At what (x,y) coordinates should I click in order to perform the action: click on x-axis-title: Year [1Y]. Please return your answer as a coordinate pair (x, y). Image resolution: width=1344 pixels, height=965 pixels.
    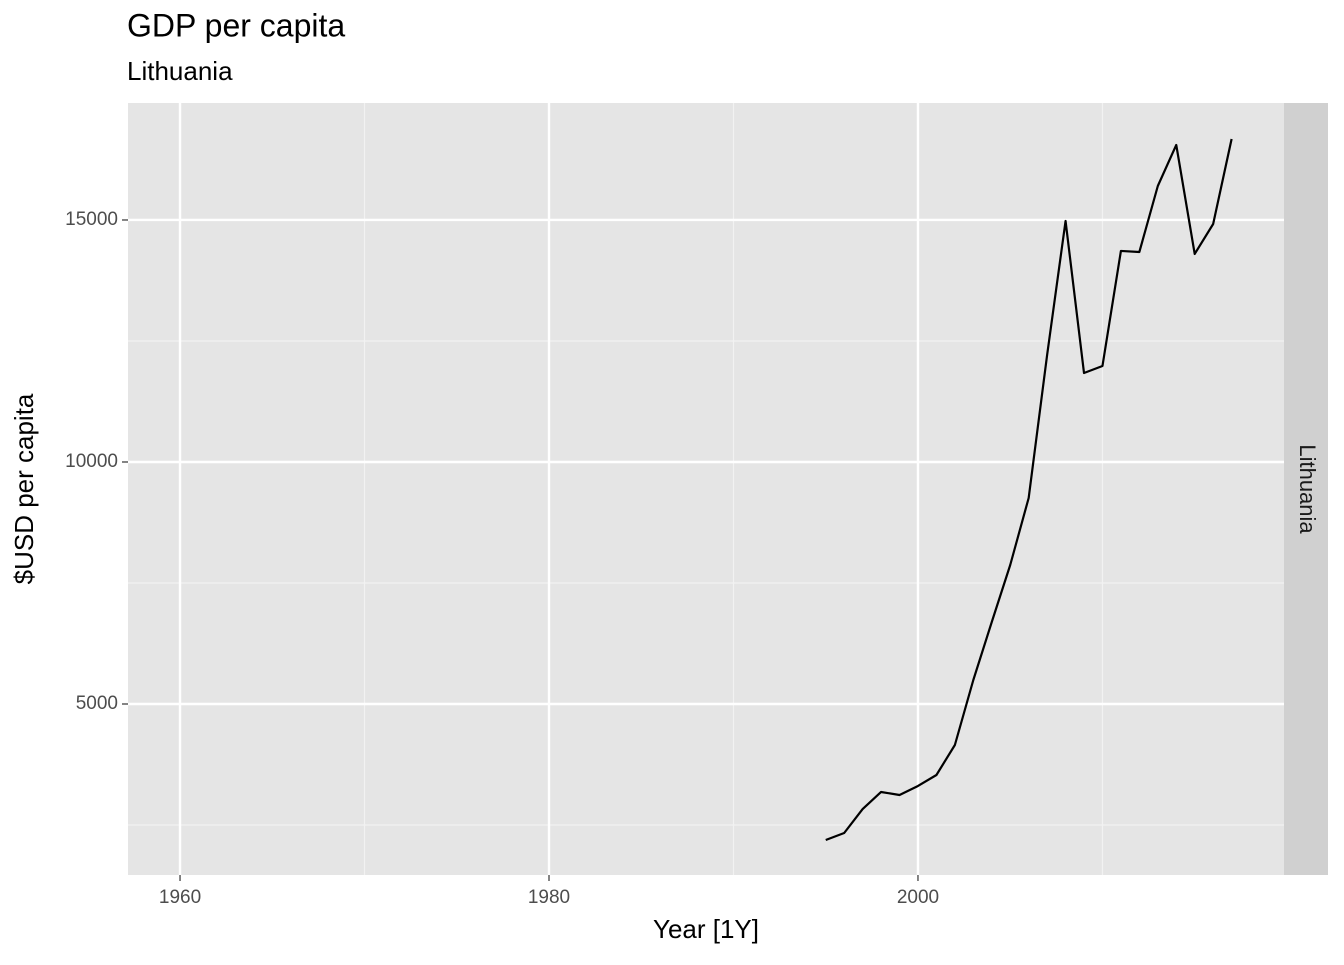
    Looking at the image, I should click on (706, 929).